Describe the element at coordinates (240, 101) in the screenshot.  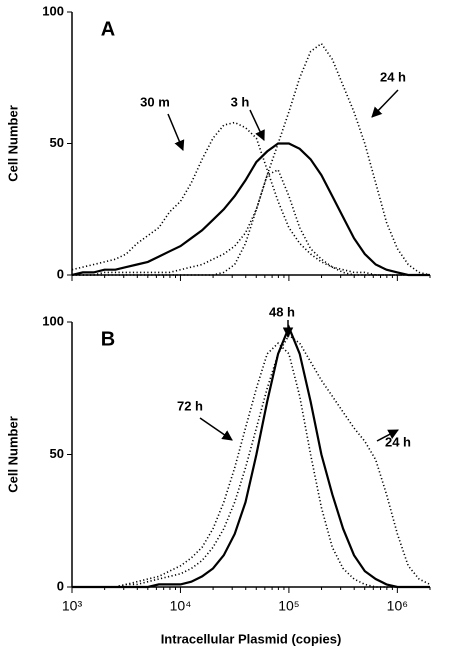
I see `series-annotation: 3 h` at that location.